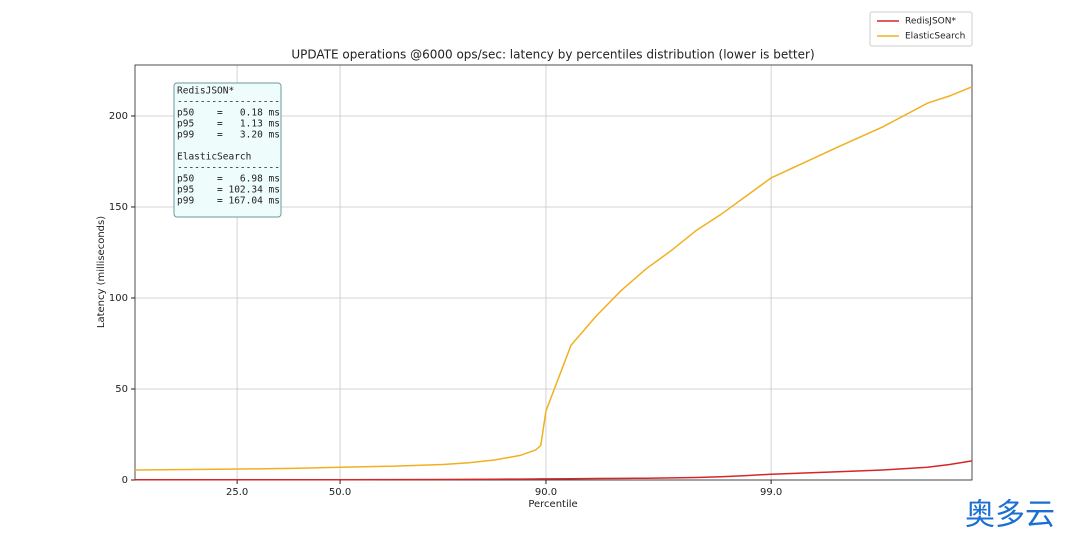 This screenshot has height=540, width=1080. What do you see at coordinates (205, 91) in the screenshot?
I see `stats-line: RedisJSON*` at bounding box center [205, 91].